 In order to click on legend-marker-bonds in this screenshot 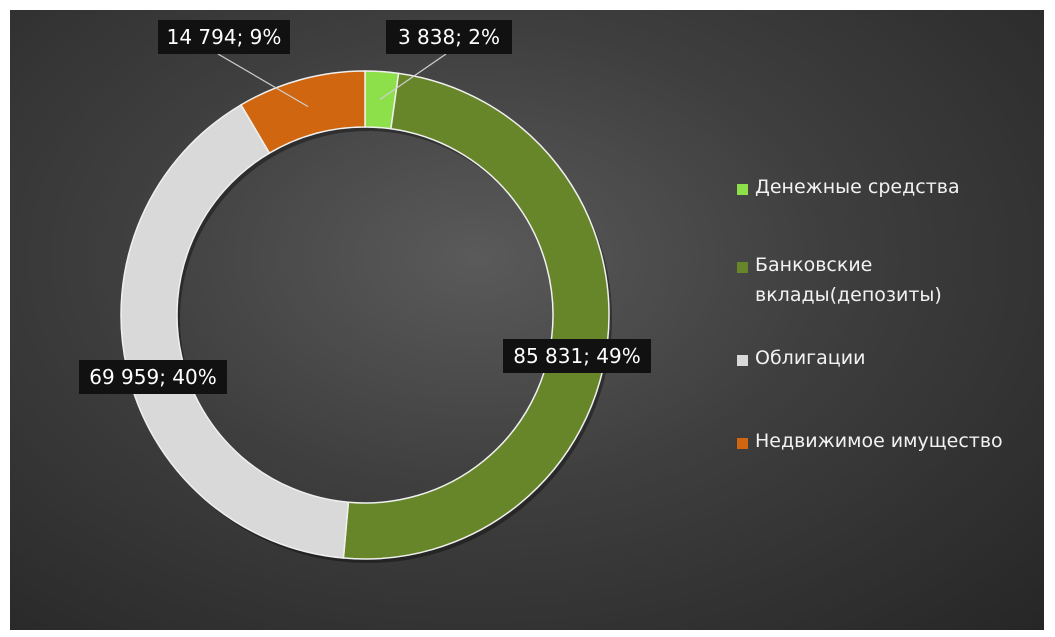, I will do `click(742, 360)`.